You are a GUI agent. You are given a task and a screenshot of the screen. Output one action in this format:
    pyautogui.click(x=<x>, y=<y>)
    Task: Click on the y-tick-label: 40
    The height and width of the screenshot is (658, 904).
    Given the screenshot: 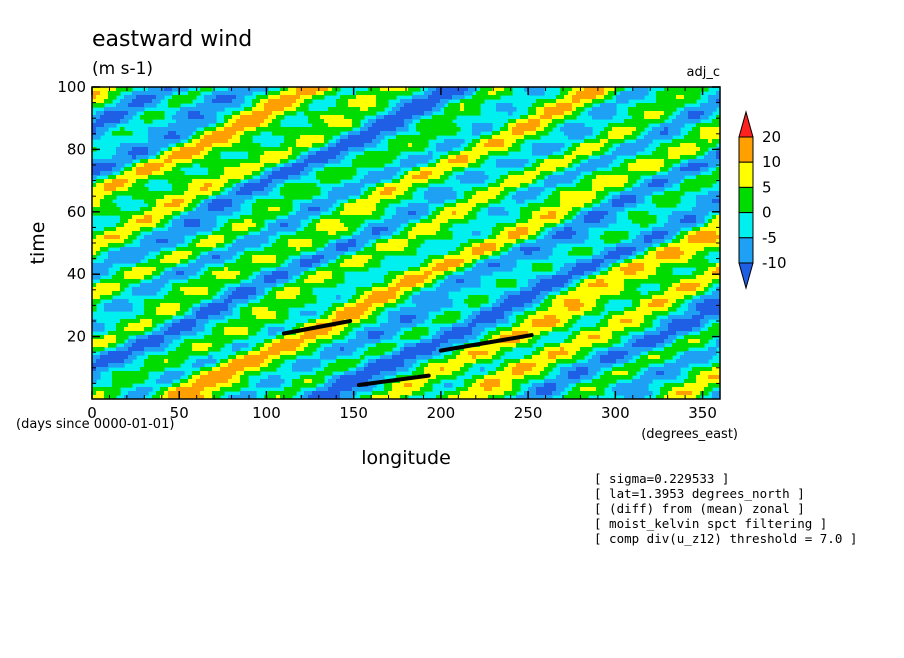 What is the action you would take?
    pyautogui.click(x=76, y=274)
    